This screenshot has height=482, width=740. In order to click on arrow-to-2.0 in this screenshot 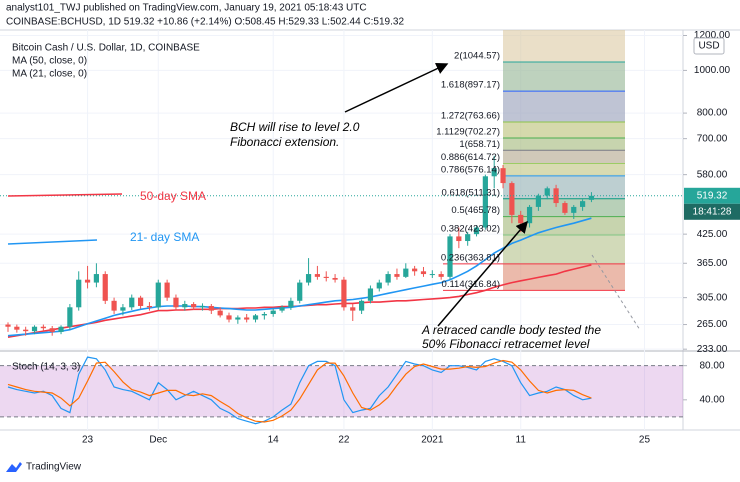, I will do `click(396, 88)`.